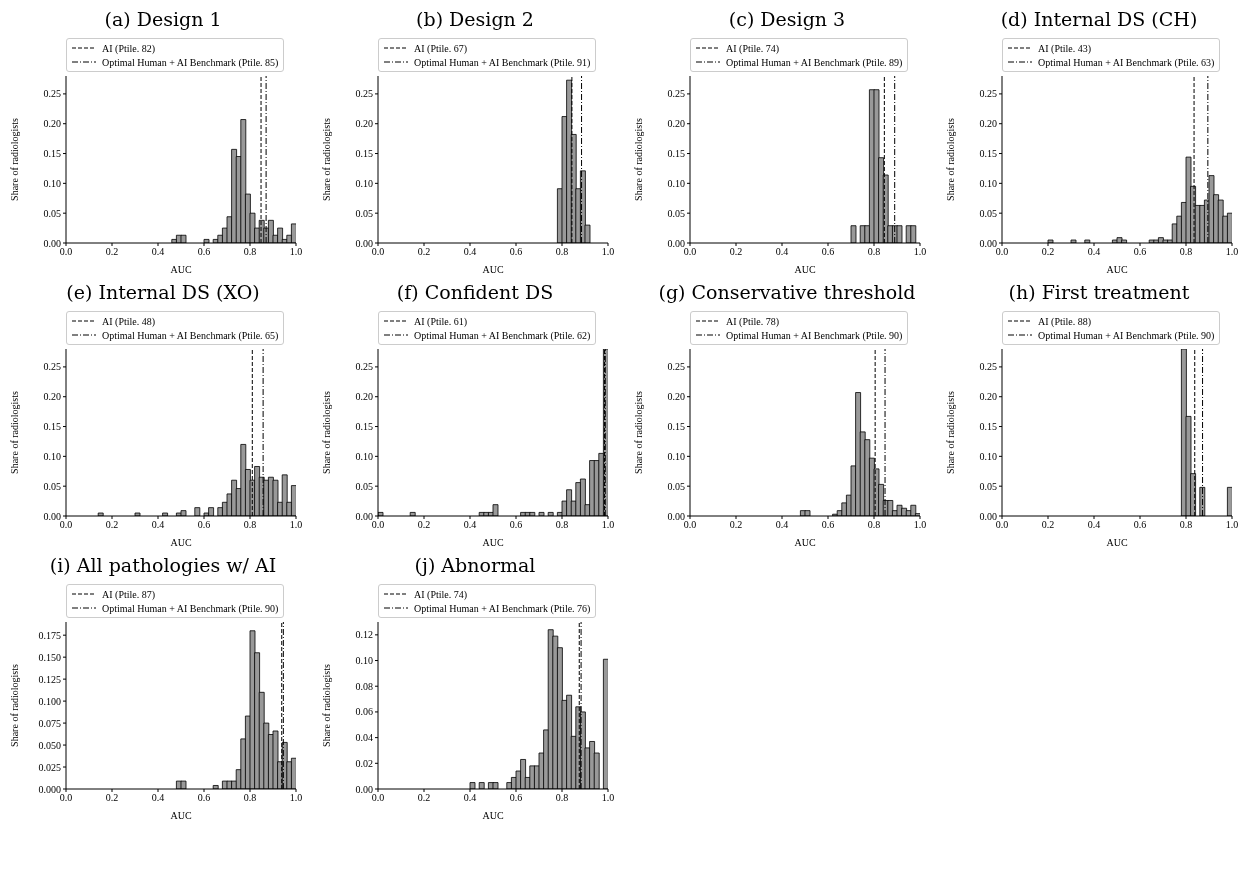  What do you see at coordinates (49, 723) in the screenshot?
I see `y-tick-label: 0.075` at bounding box center [49, 723].